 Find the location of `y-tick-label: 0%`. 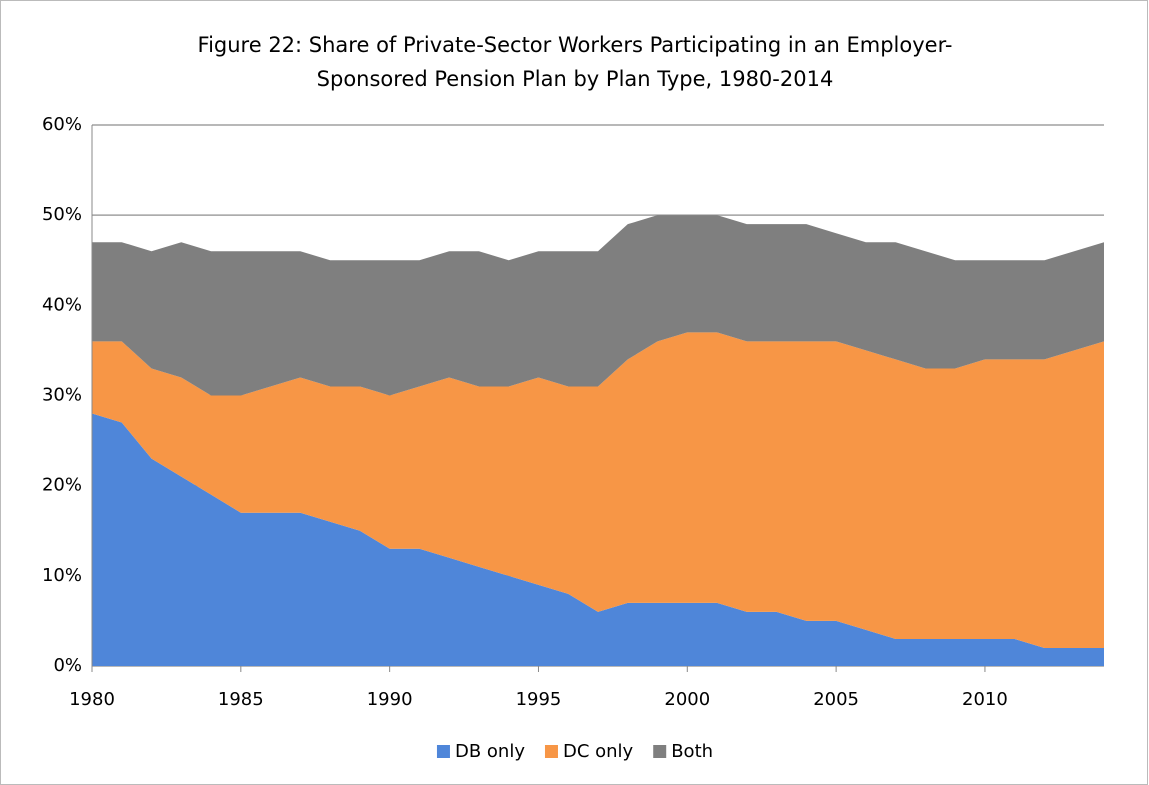

y-tick-label: 0% is located at coordinates (67, 665).